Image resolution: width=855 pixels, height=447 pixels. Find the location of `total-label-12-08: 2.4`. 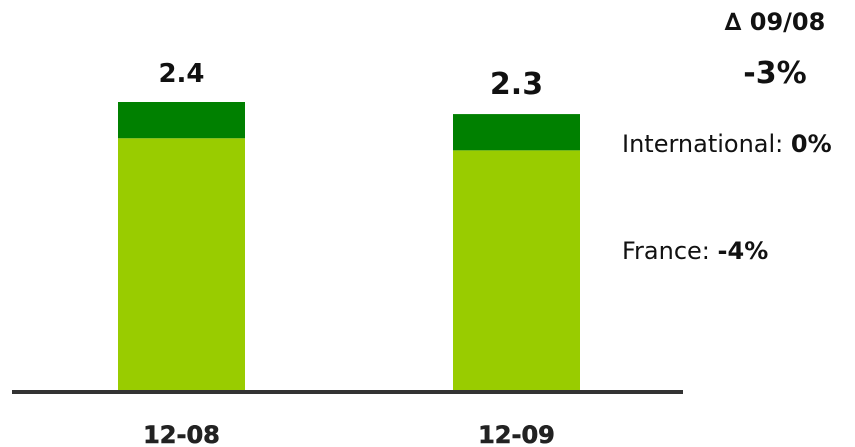

total-label-12-08: 2.4 is located at coordinates (181, 74).